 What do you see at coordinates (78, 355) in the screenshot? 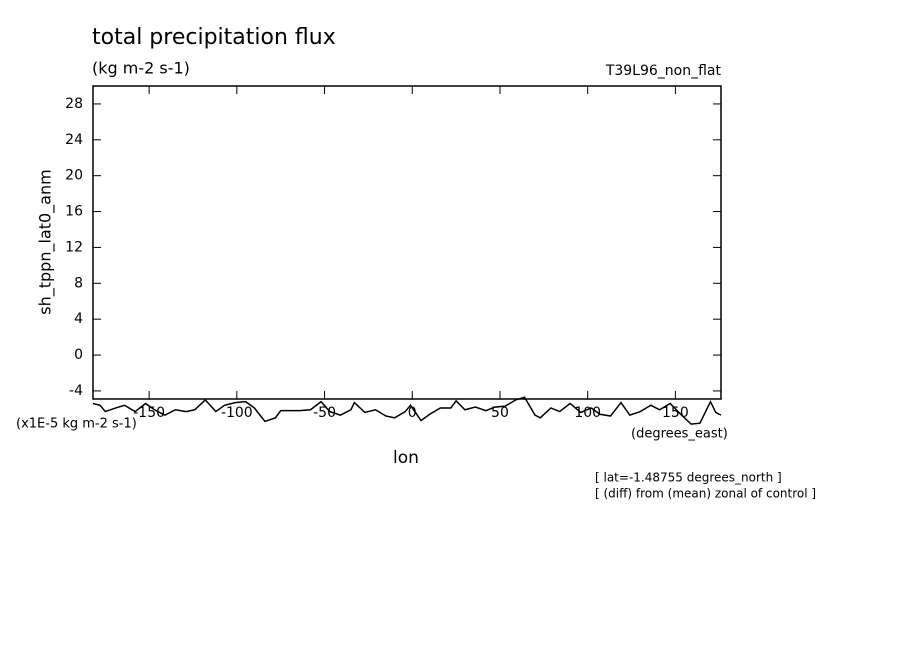
I see `y-tick-label: 0` at bounding box center [78, 355].